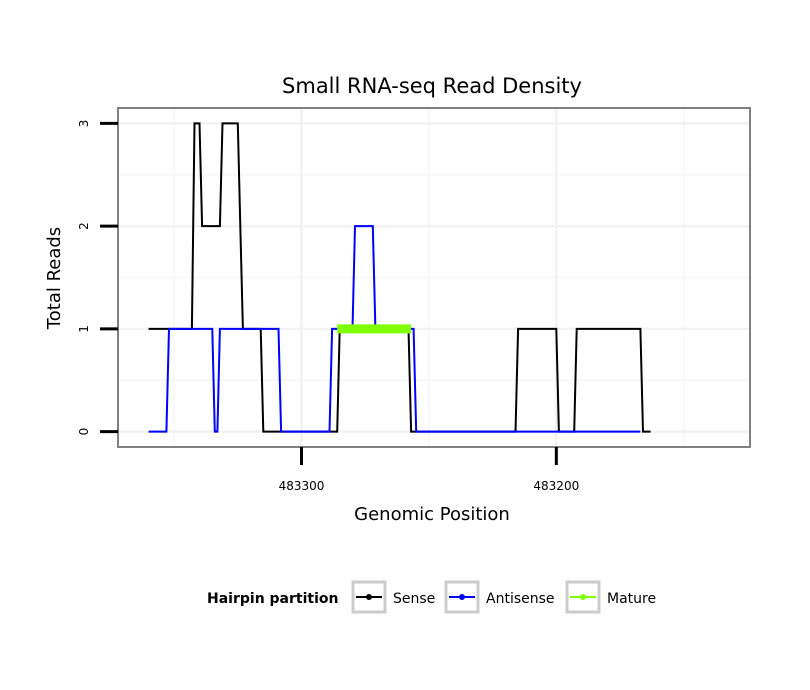 This screenshot has width=810, height=690. I want to click on legend-title: Hairpin partition, so click(272, 599).